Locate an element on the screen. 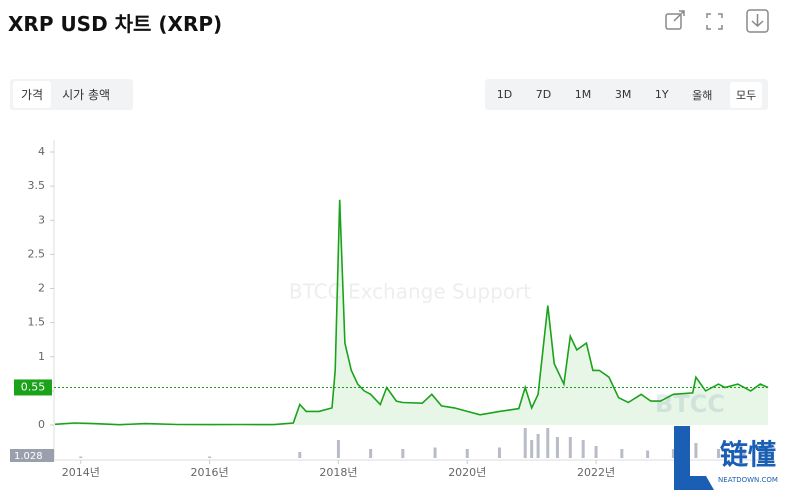 This screenshot has height=494, width=786. range-group: 1D 7D 1M 3M 1Y 올해 모두 is located at coordinates (626, 94).